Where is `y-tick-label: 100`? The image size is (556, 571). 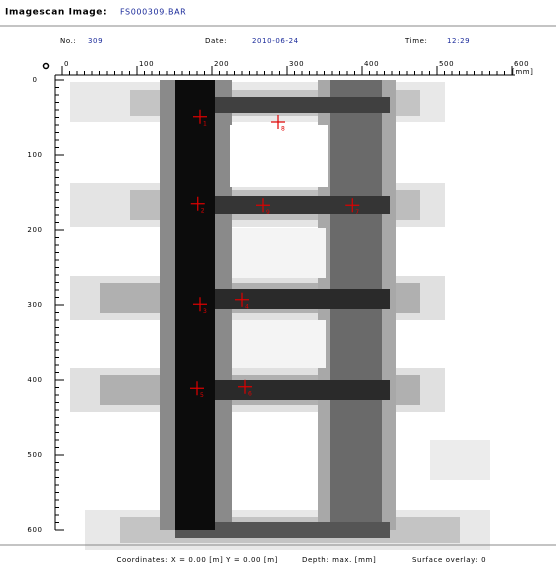
y-tick-label: 100 is located at coordinates (34, 155).